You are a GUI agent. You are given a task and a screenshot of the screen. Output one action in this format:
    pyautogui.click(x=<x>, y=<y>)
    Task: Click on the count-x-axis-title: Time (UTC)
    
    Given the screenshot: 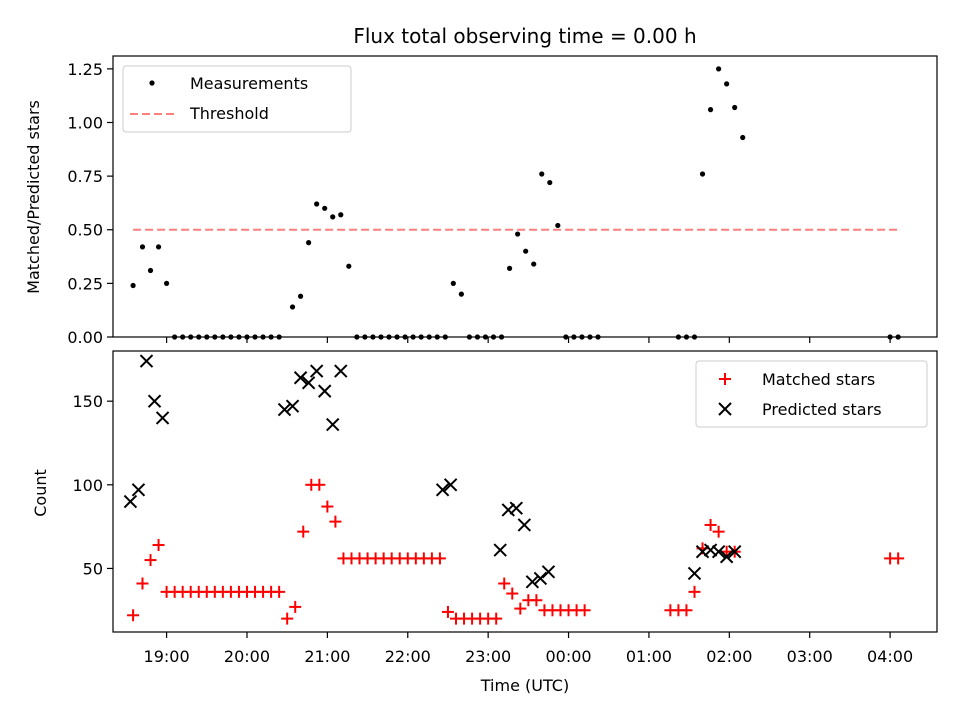 What is the action you would take?
    pyautogui.click(x=524, y=685)
    